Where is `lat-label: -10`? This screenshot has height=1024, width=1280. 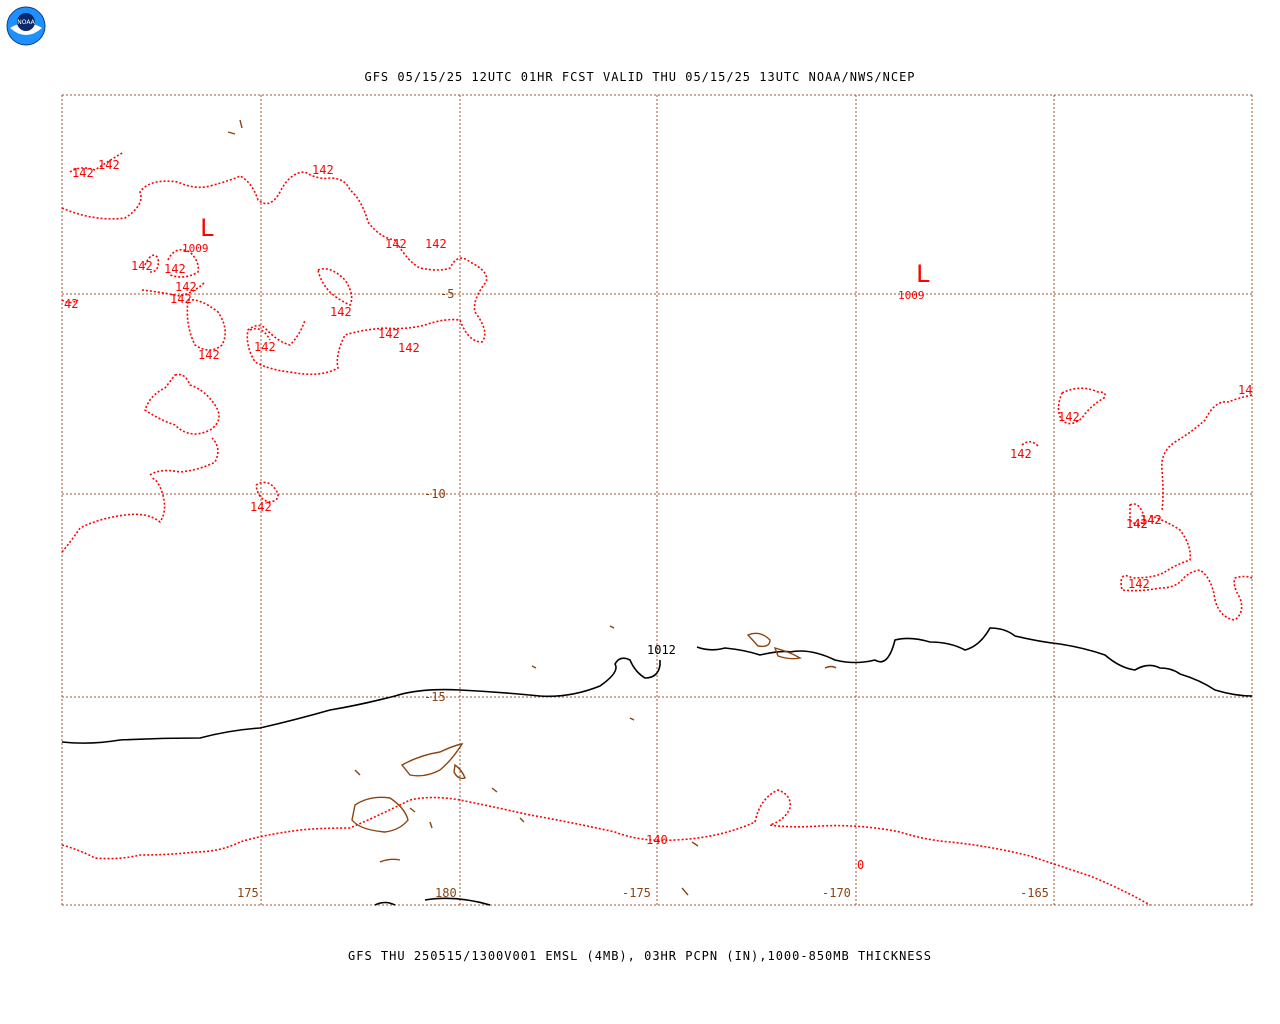 lat-label: -10 is located at coordinates (435, 494).